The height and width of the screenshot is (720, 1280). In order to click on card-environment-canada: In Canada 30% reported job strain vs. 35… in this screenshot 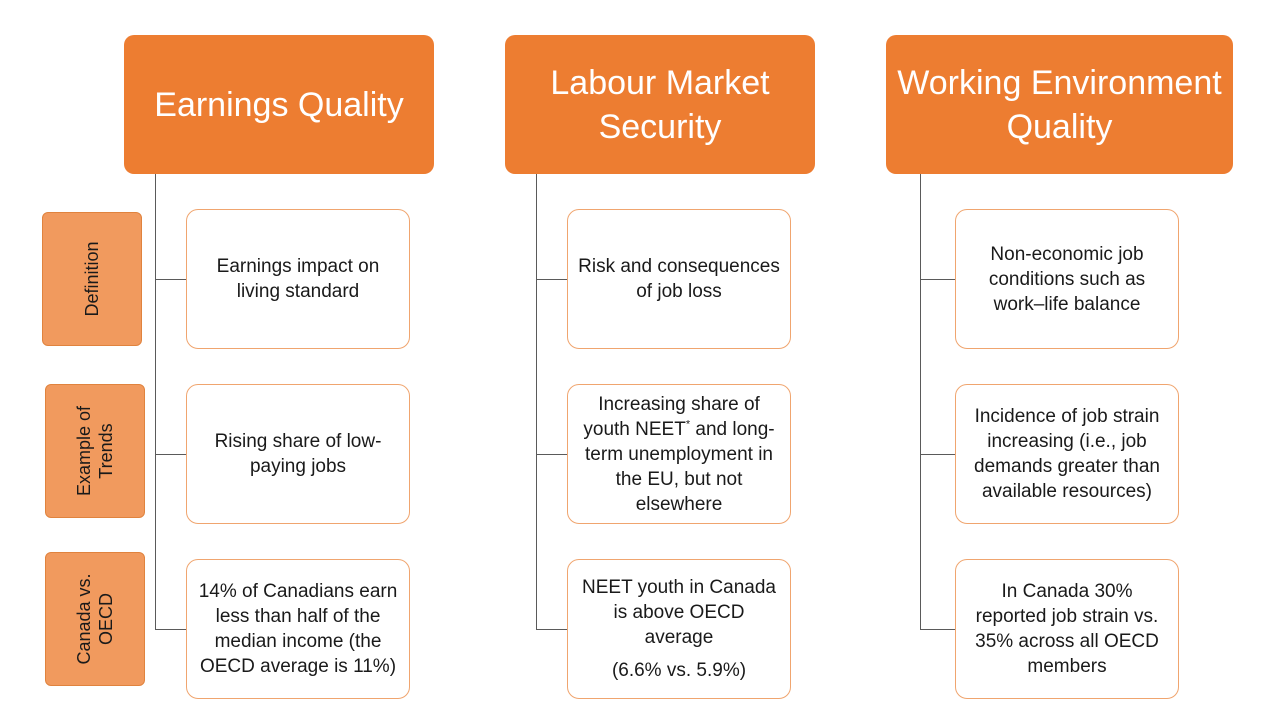, I will do `click(1067, 629)`.